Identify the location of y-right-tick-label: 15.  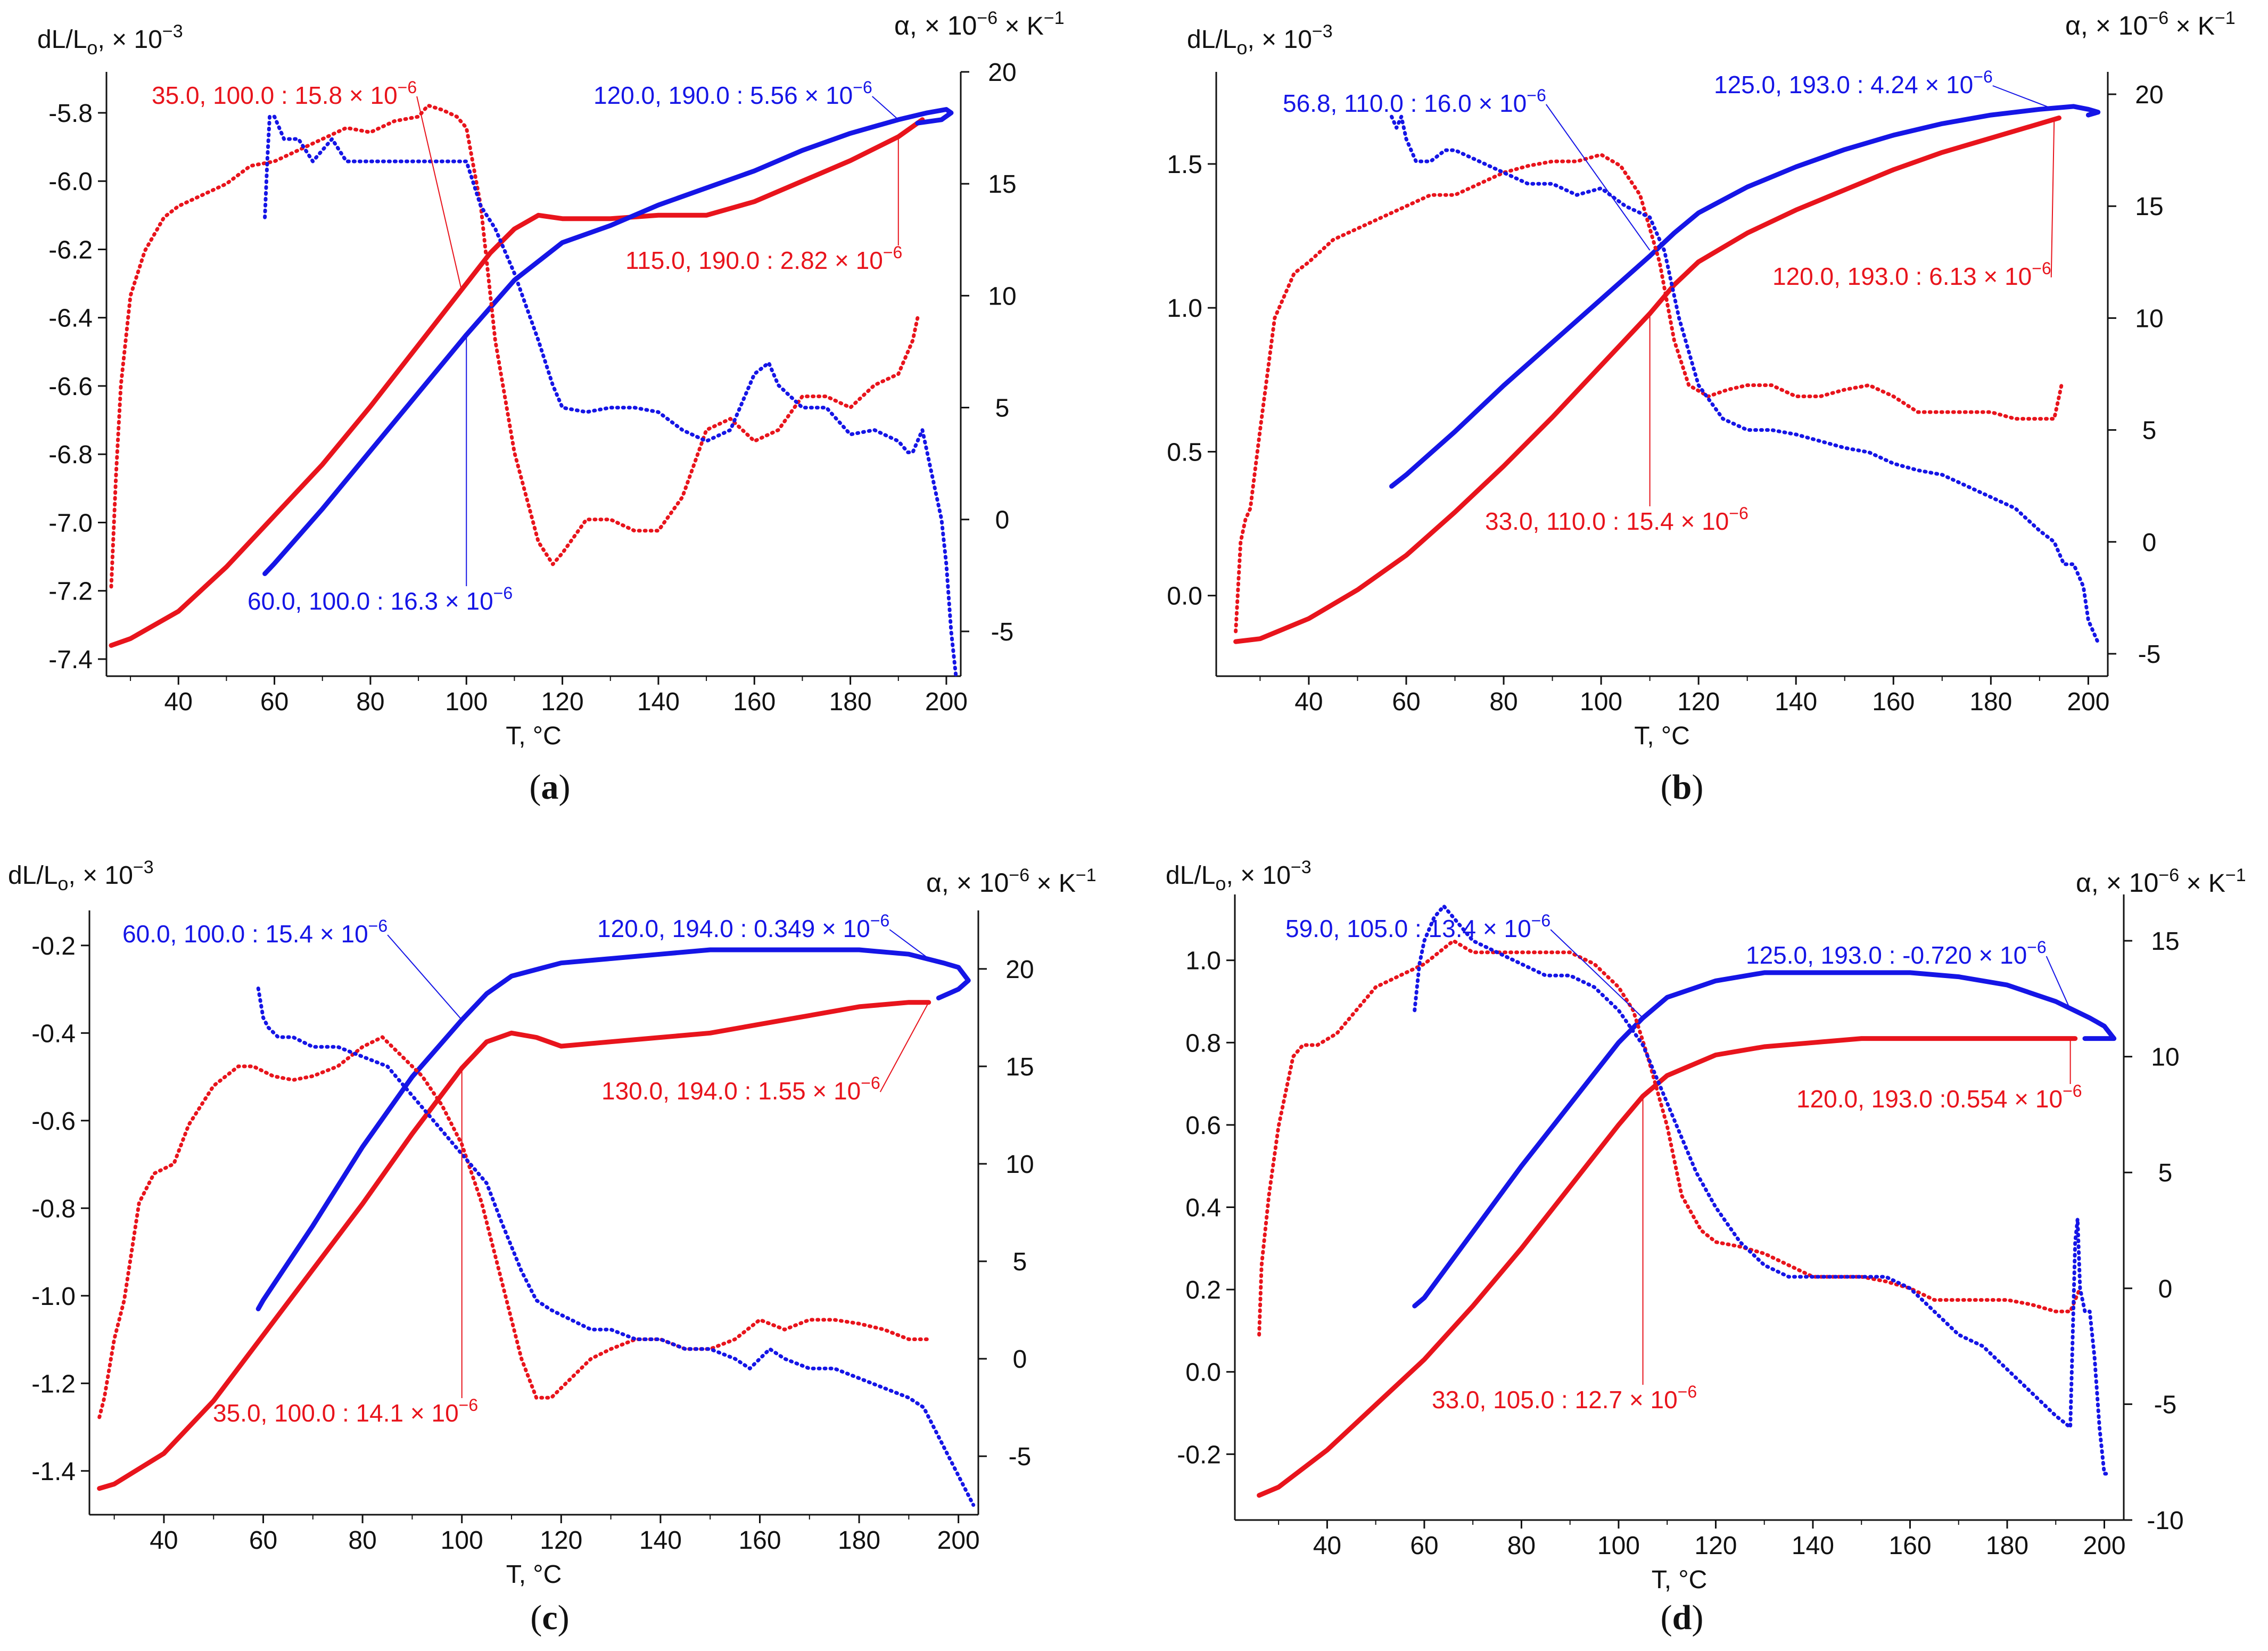
(1002, 184).